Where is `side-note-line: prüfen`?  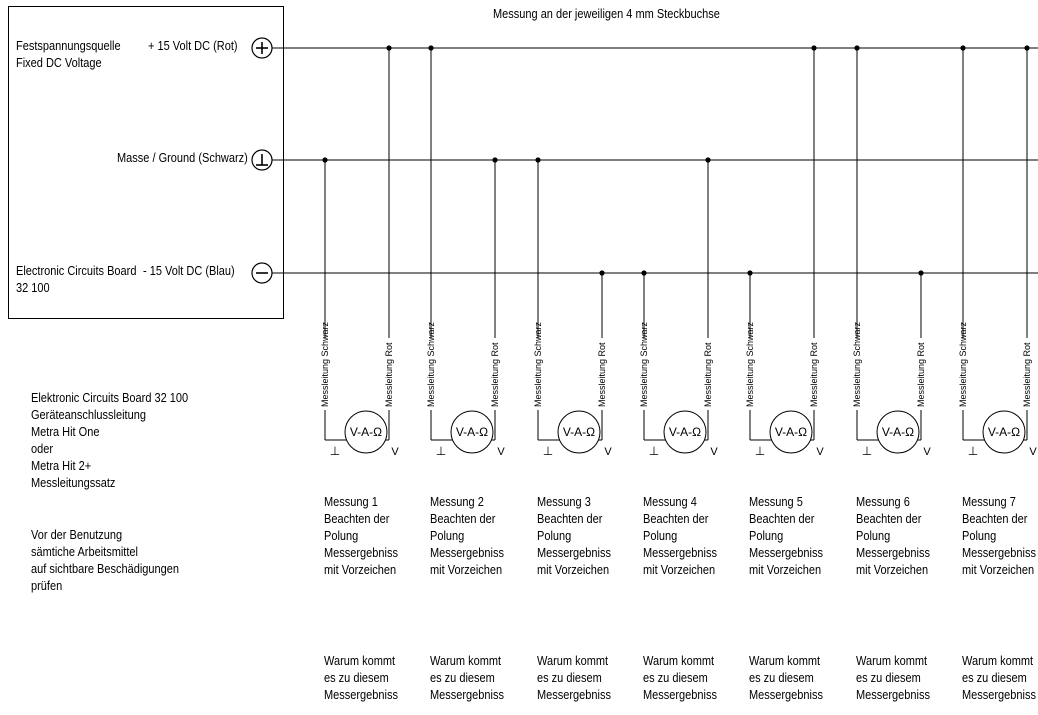 side-note-line: prüfen is located at coordinates (47, 586).